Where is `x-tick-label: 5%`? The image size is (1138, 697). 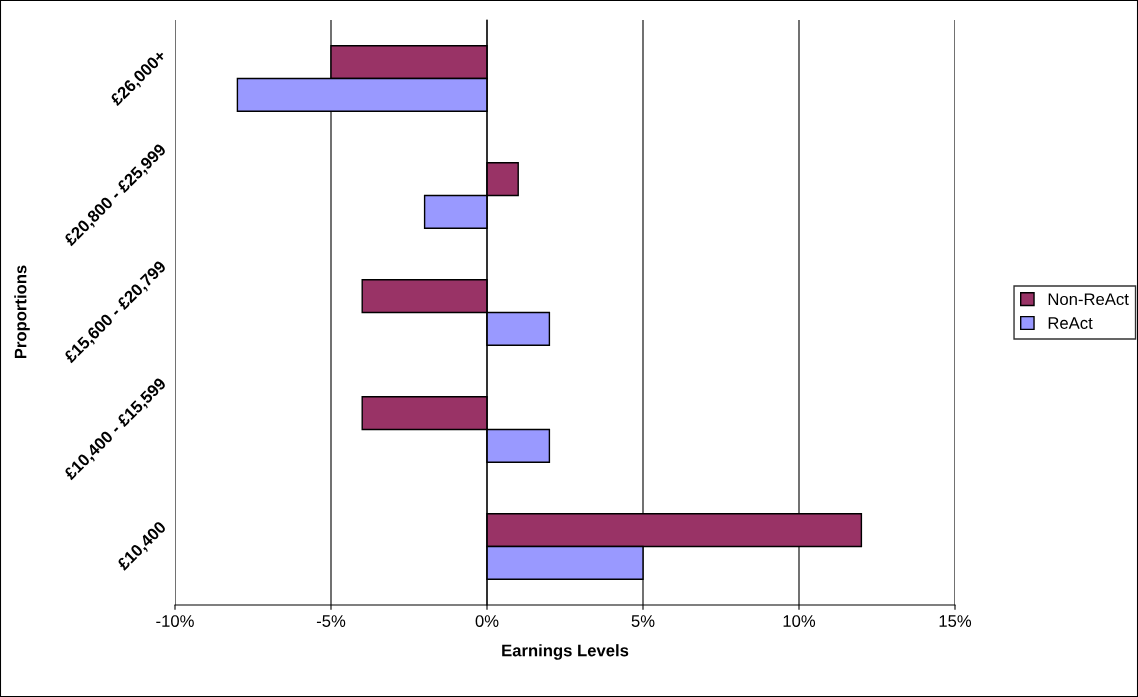
x-tick-label: 5% is located at coordinates (643, 621).